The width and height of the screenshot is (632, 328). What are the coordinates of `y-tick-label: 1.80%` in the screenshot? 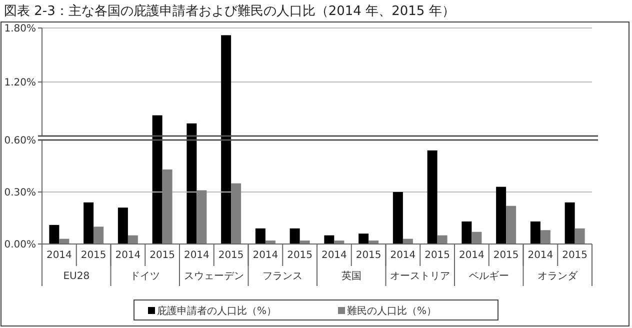 It's located at (20, 29).